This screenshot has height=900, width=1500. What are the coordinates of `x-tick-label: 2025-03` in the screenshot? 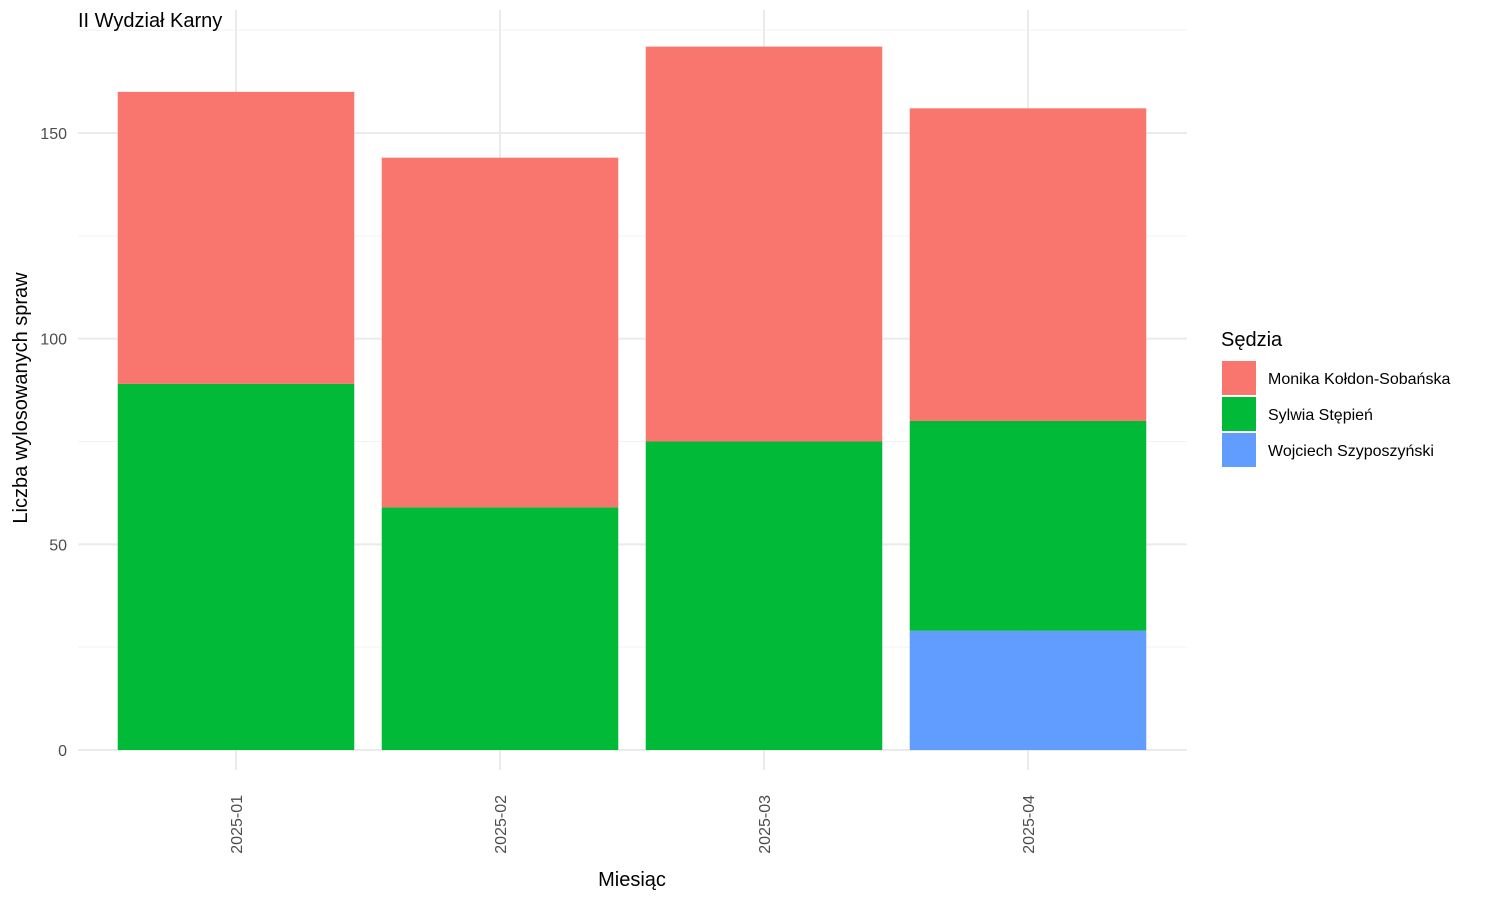 It's located at (765, 824).